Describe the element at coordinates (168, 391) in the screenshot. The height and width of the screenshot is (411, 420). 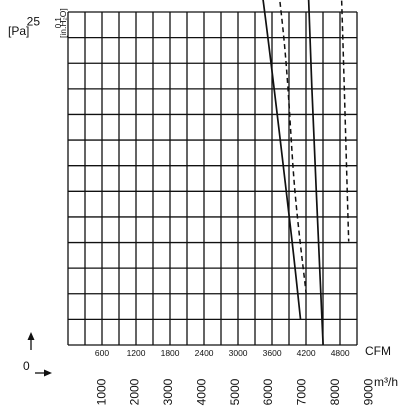
I see `x-tick-m3h: 3000` at that location.